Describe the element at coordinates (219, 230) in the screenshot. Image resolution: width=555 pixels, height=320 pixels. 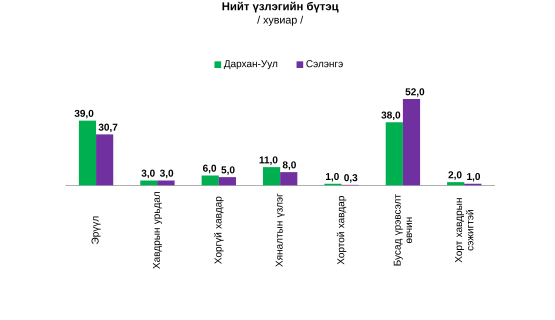
I see `x-tick-label: Хоргүй хавдар` at that location.